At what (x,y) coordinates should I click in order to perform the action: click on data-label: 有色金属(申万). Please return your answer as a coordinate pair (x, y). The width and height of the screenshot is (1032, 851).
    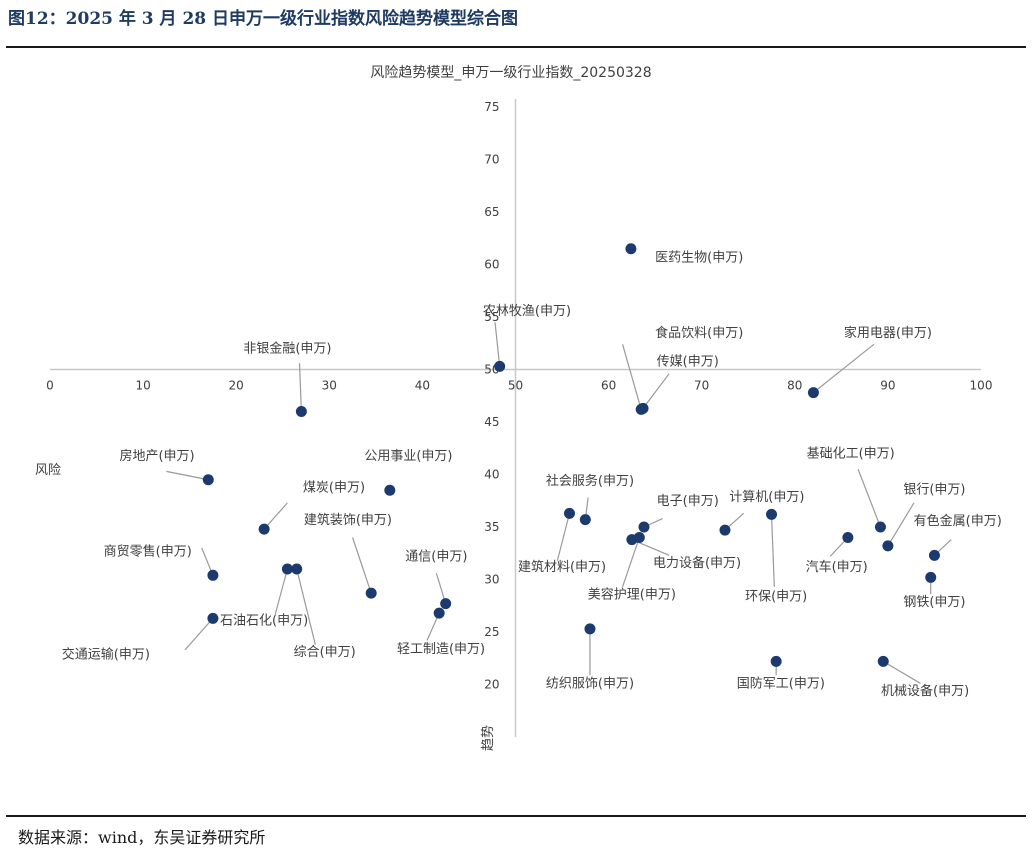
    Looking at the image, I should click on (958, 521).